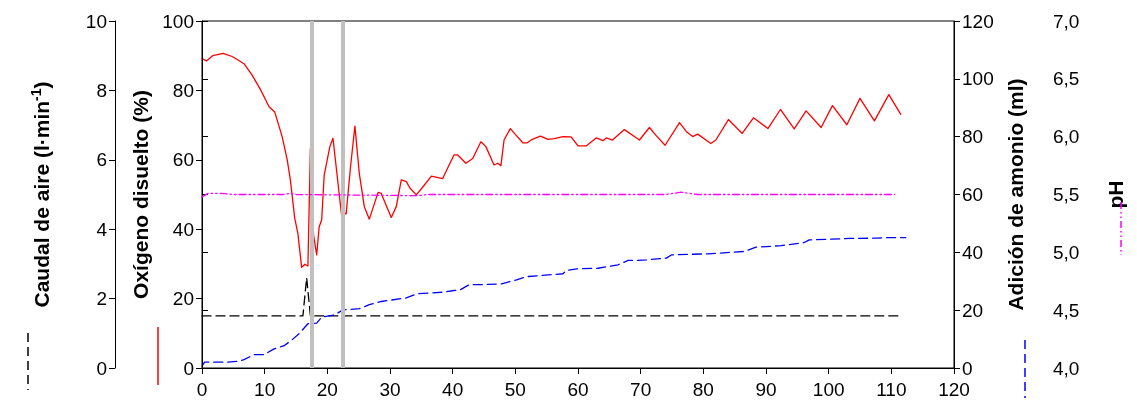  I want to click on y2-tick-label: 0, so click(101, 368).